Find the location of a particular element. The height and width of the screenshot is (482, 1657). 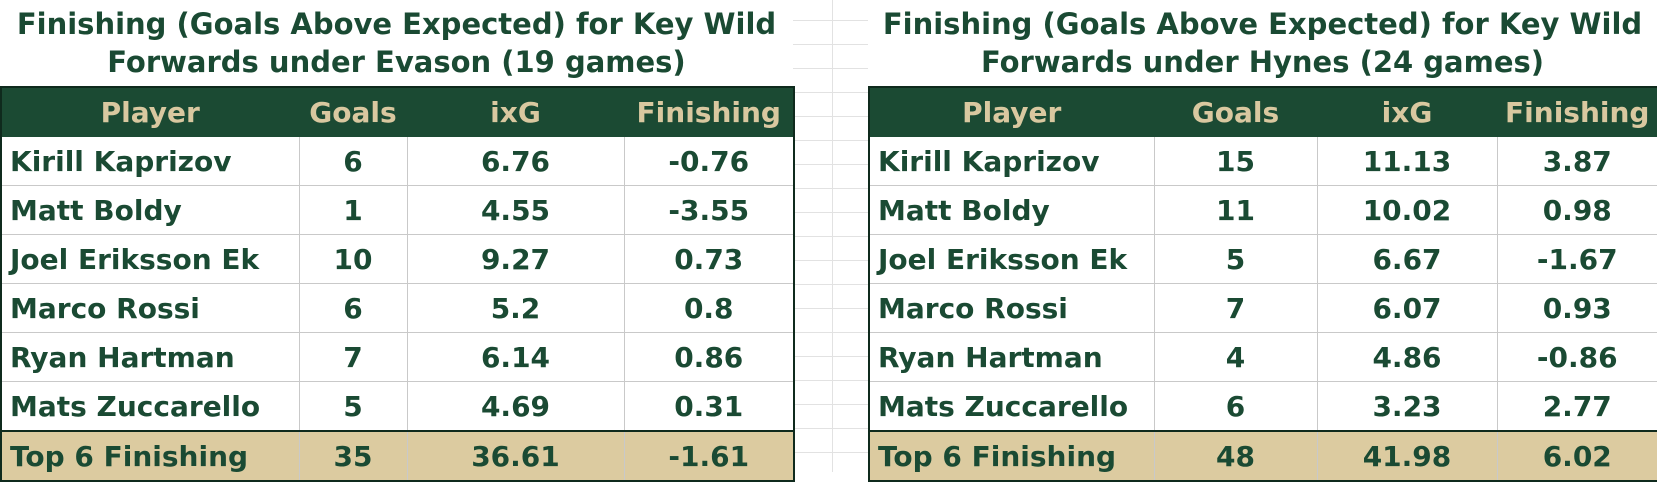

table-row: Ryan Hartman 7 6.14 0.86 is located at coordinates (397, 357).